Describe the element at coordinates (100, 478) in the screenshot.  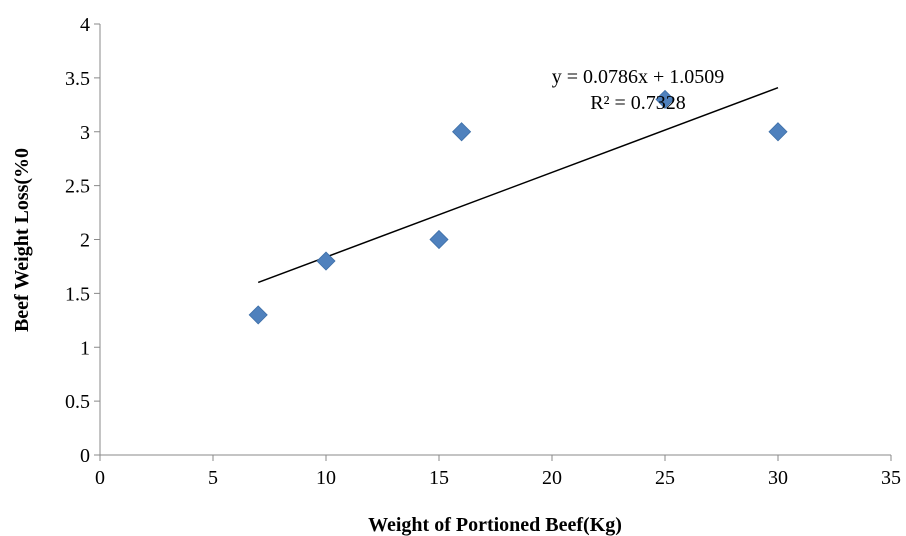
I see `x-tick-label: 0` at that location.